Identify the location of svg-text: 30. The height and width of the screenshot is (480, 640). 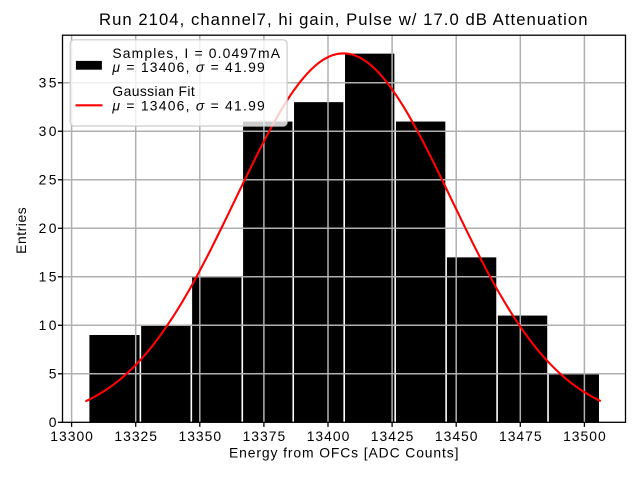
(49, 131).